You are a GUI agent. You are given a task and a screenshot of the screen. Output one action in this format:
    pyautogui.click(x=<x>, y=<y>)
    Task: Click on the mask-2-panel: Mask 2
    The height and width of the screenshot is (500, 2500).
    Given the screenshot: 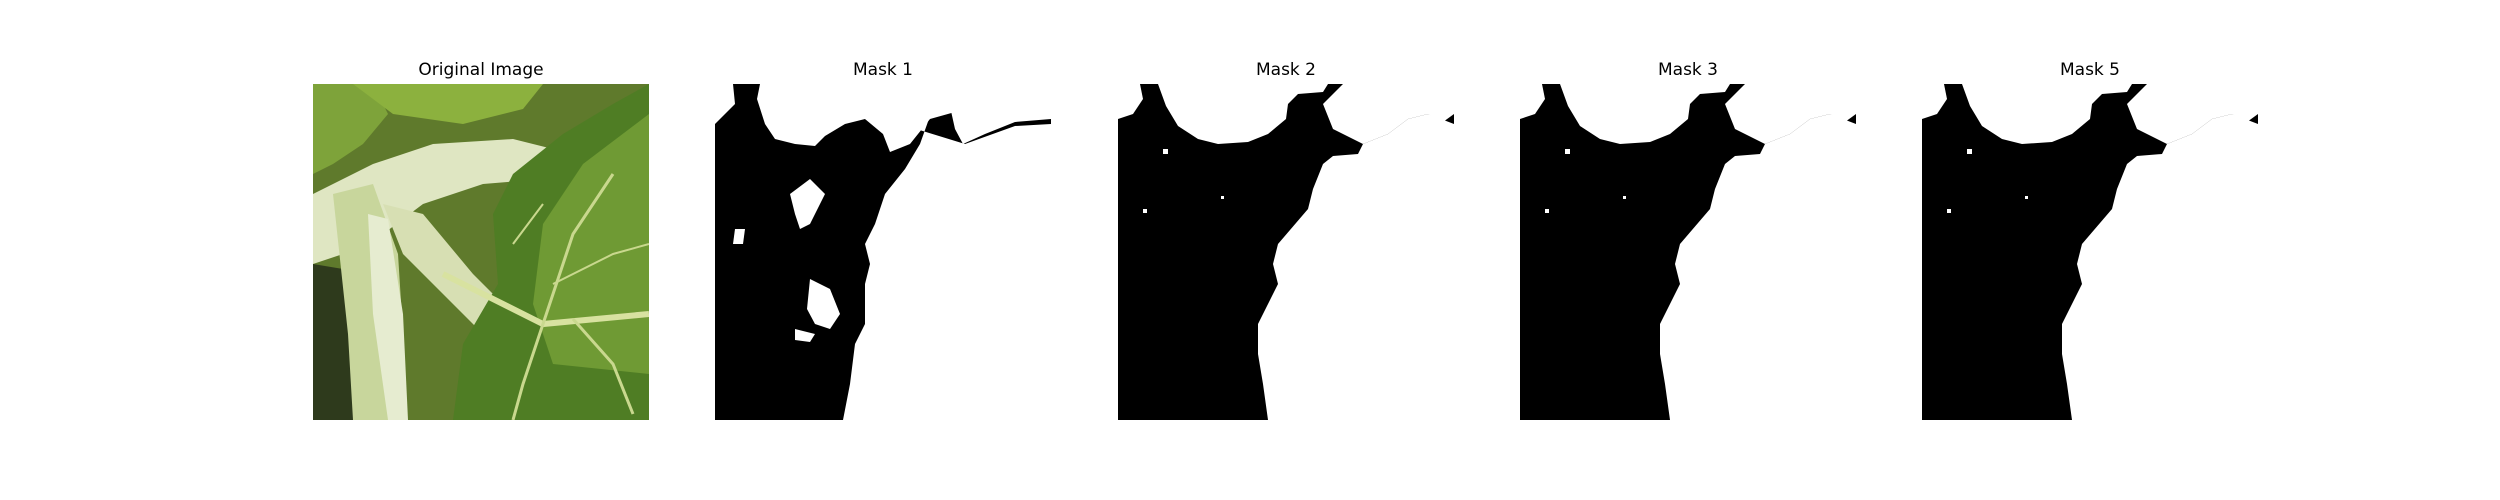 What is the action you would take?
    pyautogui.click(x=1286, y=250)
    